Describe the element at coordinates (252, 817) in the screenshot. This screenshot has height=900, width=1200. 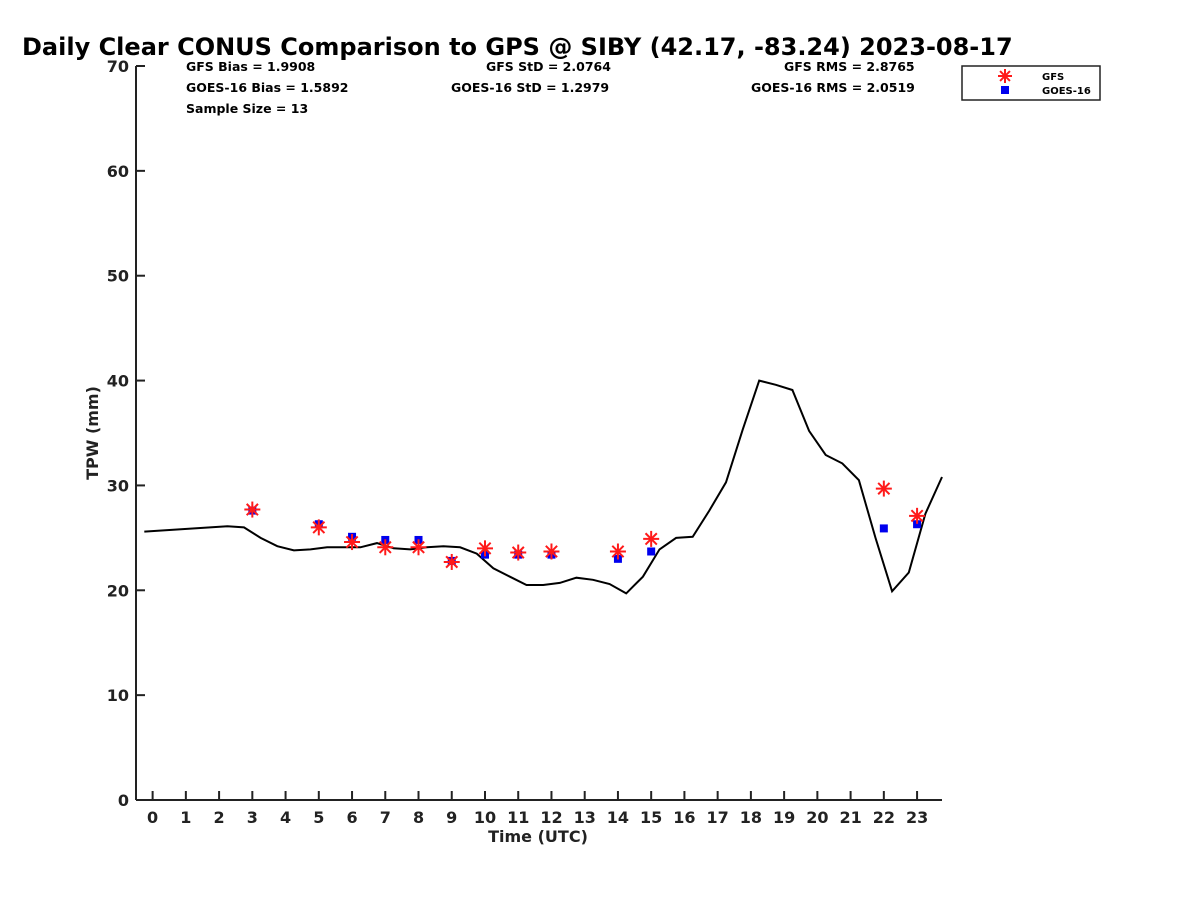
I see `x-tick-label: 3` at that location.